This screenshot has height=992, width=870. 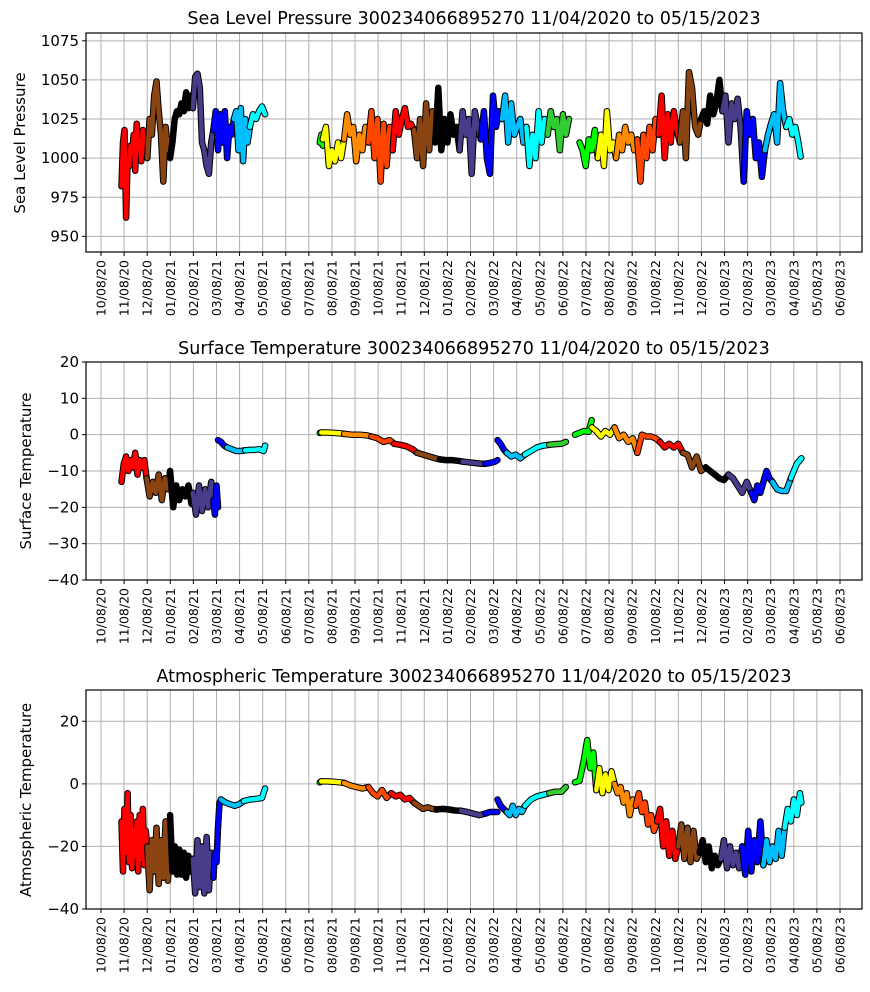 What do you see at coordinates (401, 288) in the screenshot?
I see `x-tick-label: 11/08/21` at bounding box center [401, 288].